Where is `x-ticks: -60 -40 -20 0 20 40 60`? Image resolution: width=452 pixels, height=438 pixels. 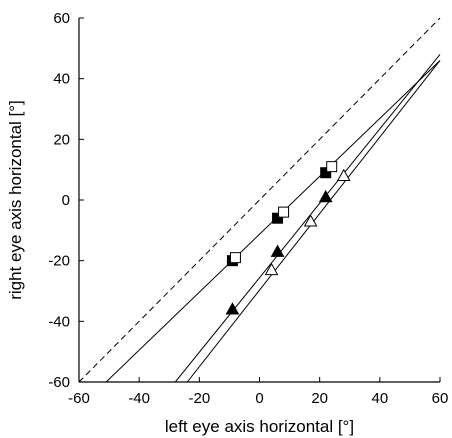
x-ticks: -60 -40 -20 0 20 40 60 is located at coordinates (258, 392).